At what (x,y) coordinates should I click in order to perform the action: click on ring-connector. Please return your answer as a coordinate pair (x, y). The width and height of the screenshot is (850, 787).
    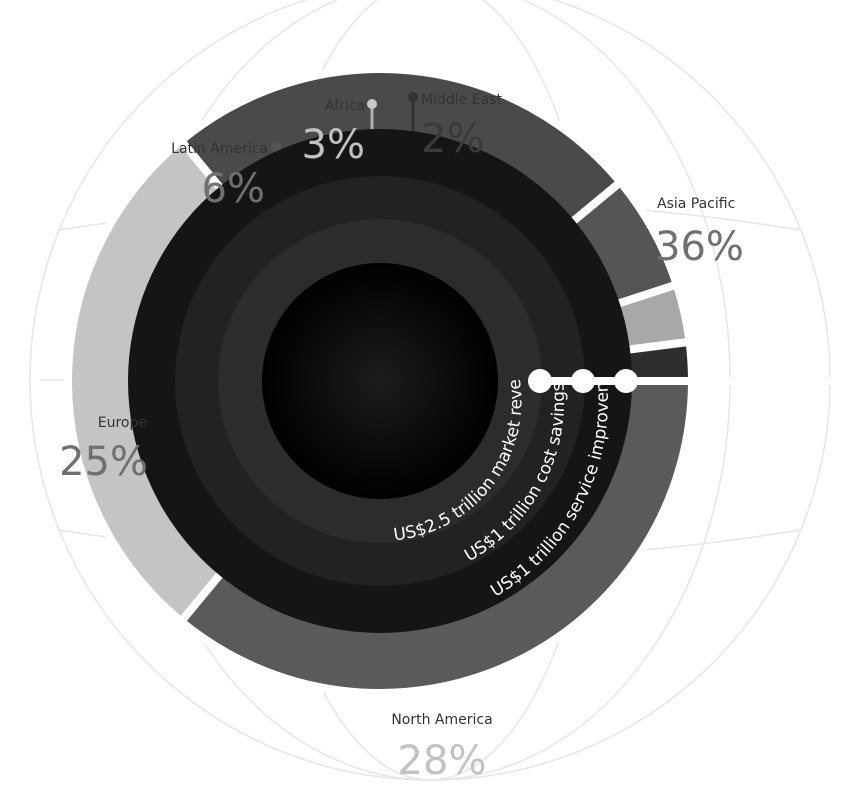
    Looking at the image, I should click on (689, 381).